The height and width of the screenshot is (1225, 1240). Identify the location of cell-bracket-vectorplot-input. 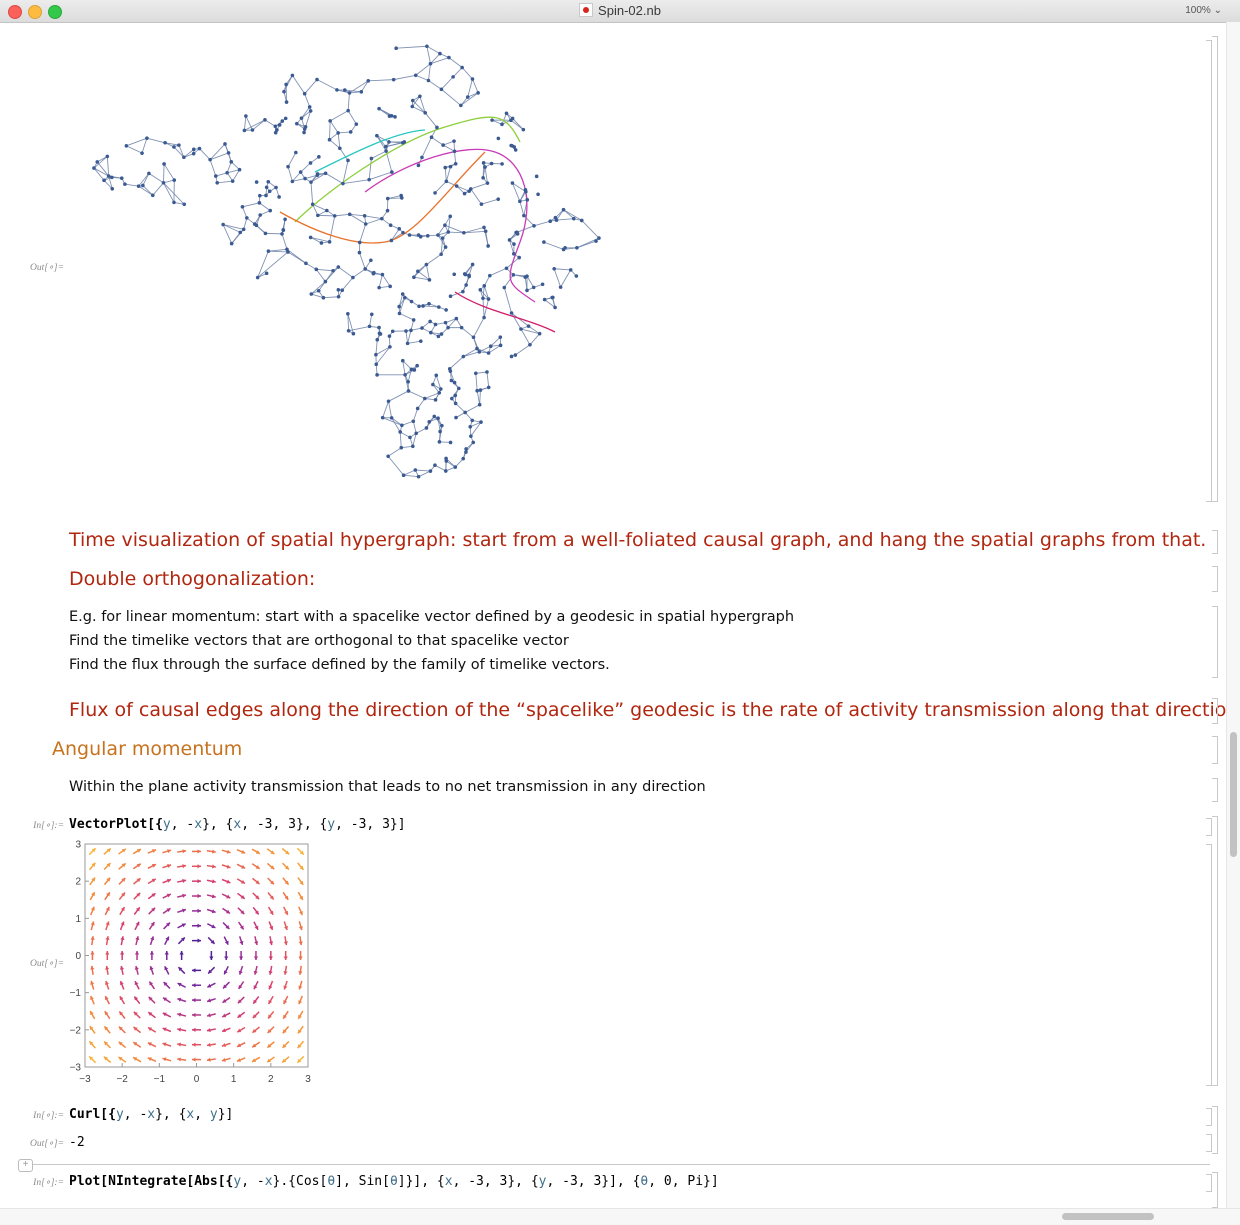
(1209, 827).